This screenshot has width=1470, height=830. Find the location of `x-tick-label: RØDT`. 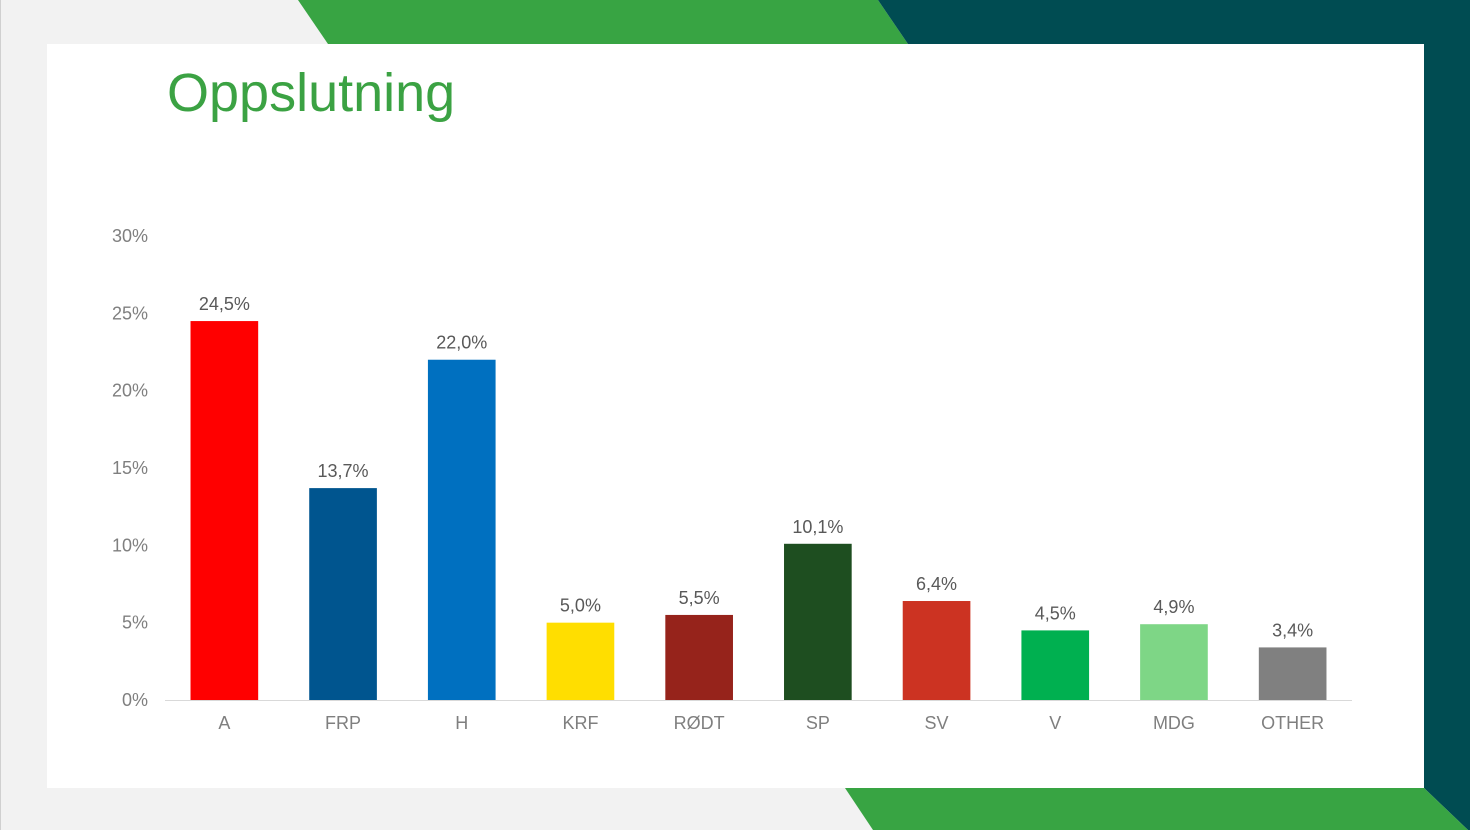

x-tick-label: RØDT is located at coordinates (699, 723).